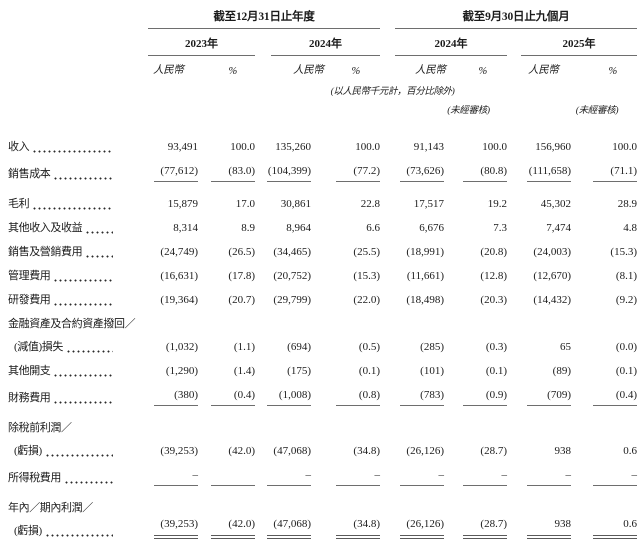 Image resolution: width=640 pixels, height=544 pixels. What do you see at coordinates (241, 276) in the screenshot?
I see `cell-value: (17.8)` at bounding box center [241, 276].